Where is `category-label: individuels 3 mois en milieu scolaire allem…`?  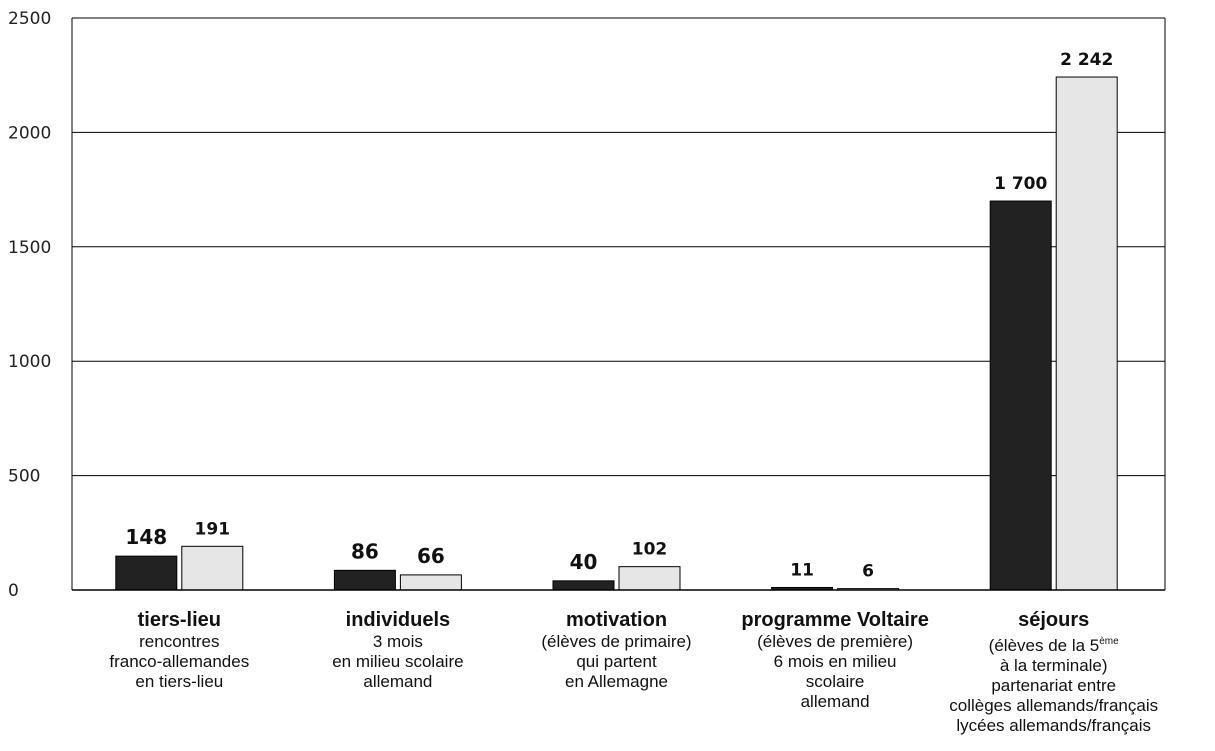 category-label: individuels 3 mois en milieu scolaire allem… is located at coordinates (398, 650).